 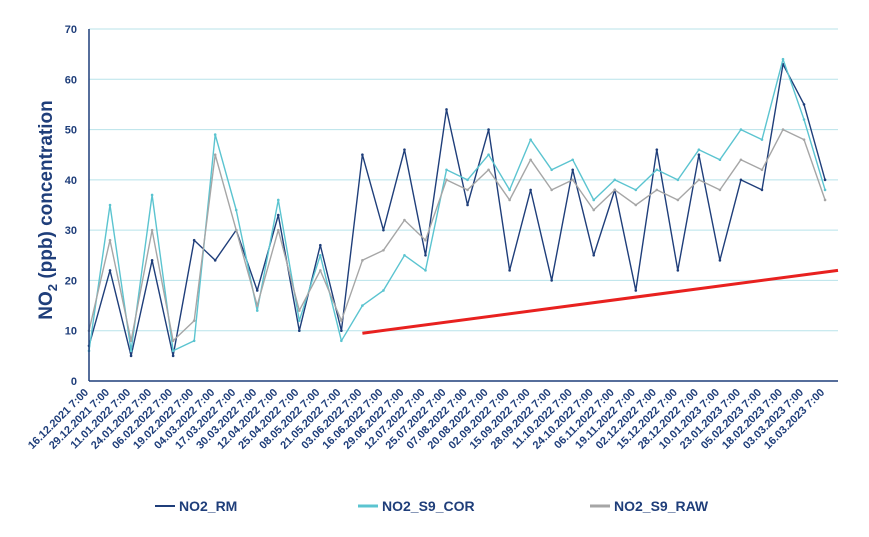 I want to click on legend-label-NO2_S9_COR: NO2_S9_COR, so click(x=428, y=506).